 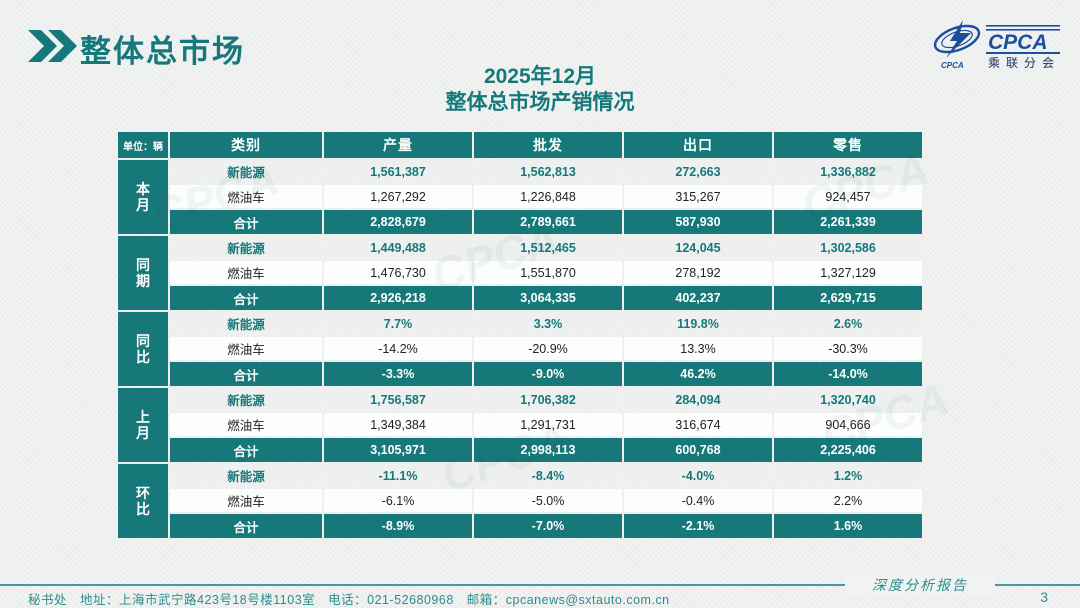 I want to click on value-cell: 46.2%, so click(x=698, y=374).